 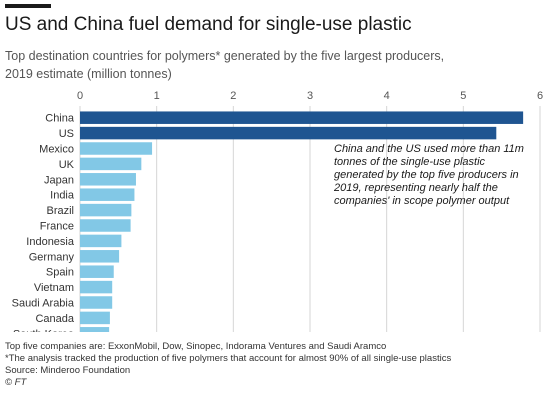 What do you see at coordinates (96, 287) in the screenshot?
I see `bar-vietnam` at bounding box center [96, 287].